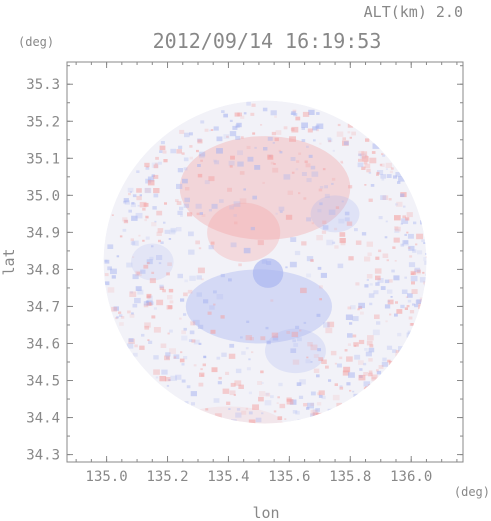 Image resolution: width=491 pixels, height=521 pixels. Describe the element at coordinates (472, 492) in the screenshot. I see `x-unit-label: (deg)` at that location.